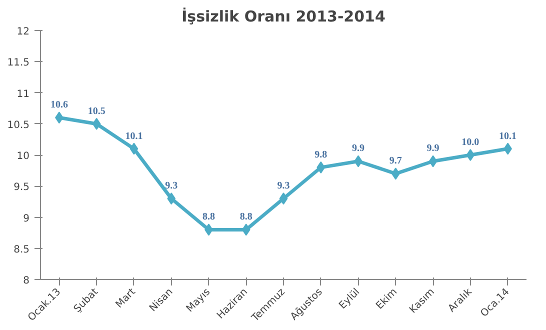 This screenshot has height=330, width=546. What do you see at coordinates (321, 154) in the screenshot?
I see `data-label: 9.8` at bounding box center [321, 154].